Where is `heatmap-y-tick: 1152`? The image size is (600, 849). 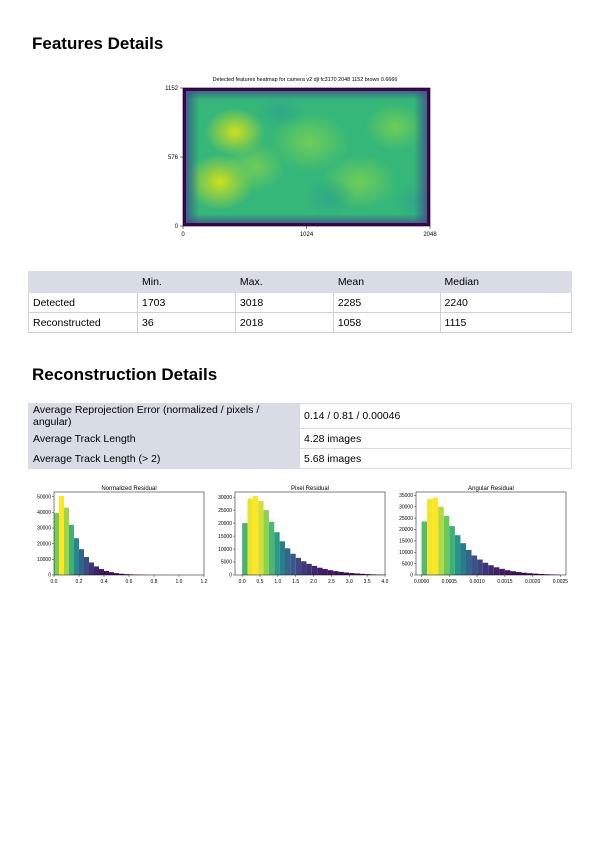
heatmap-y-tick: 1152 is located at coordinates (172, 89).